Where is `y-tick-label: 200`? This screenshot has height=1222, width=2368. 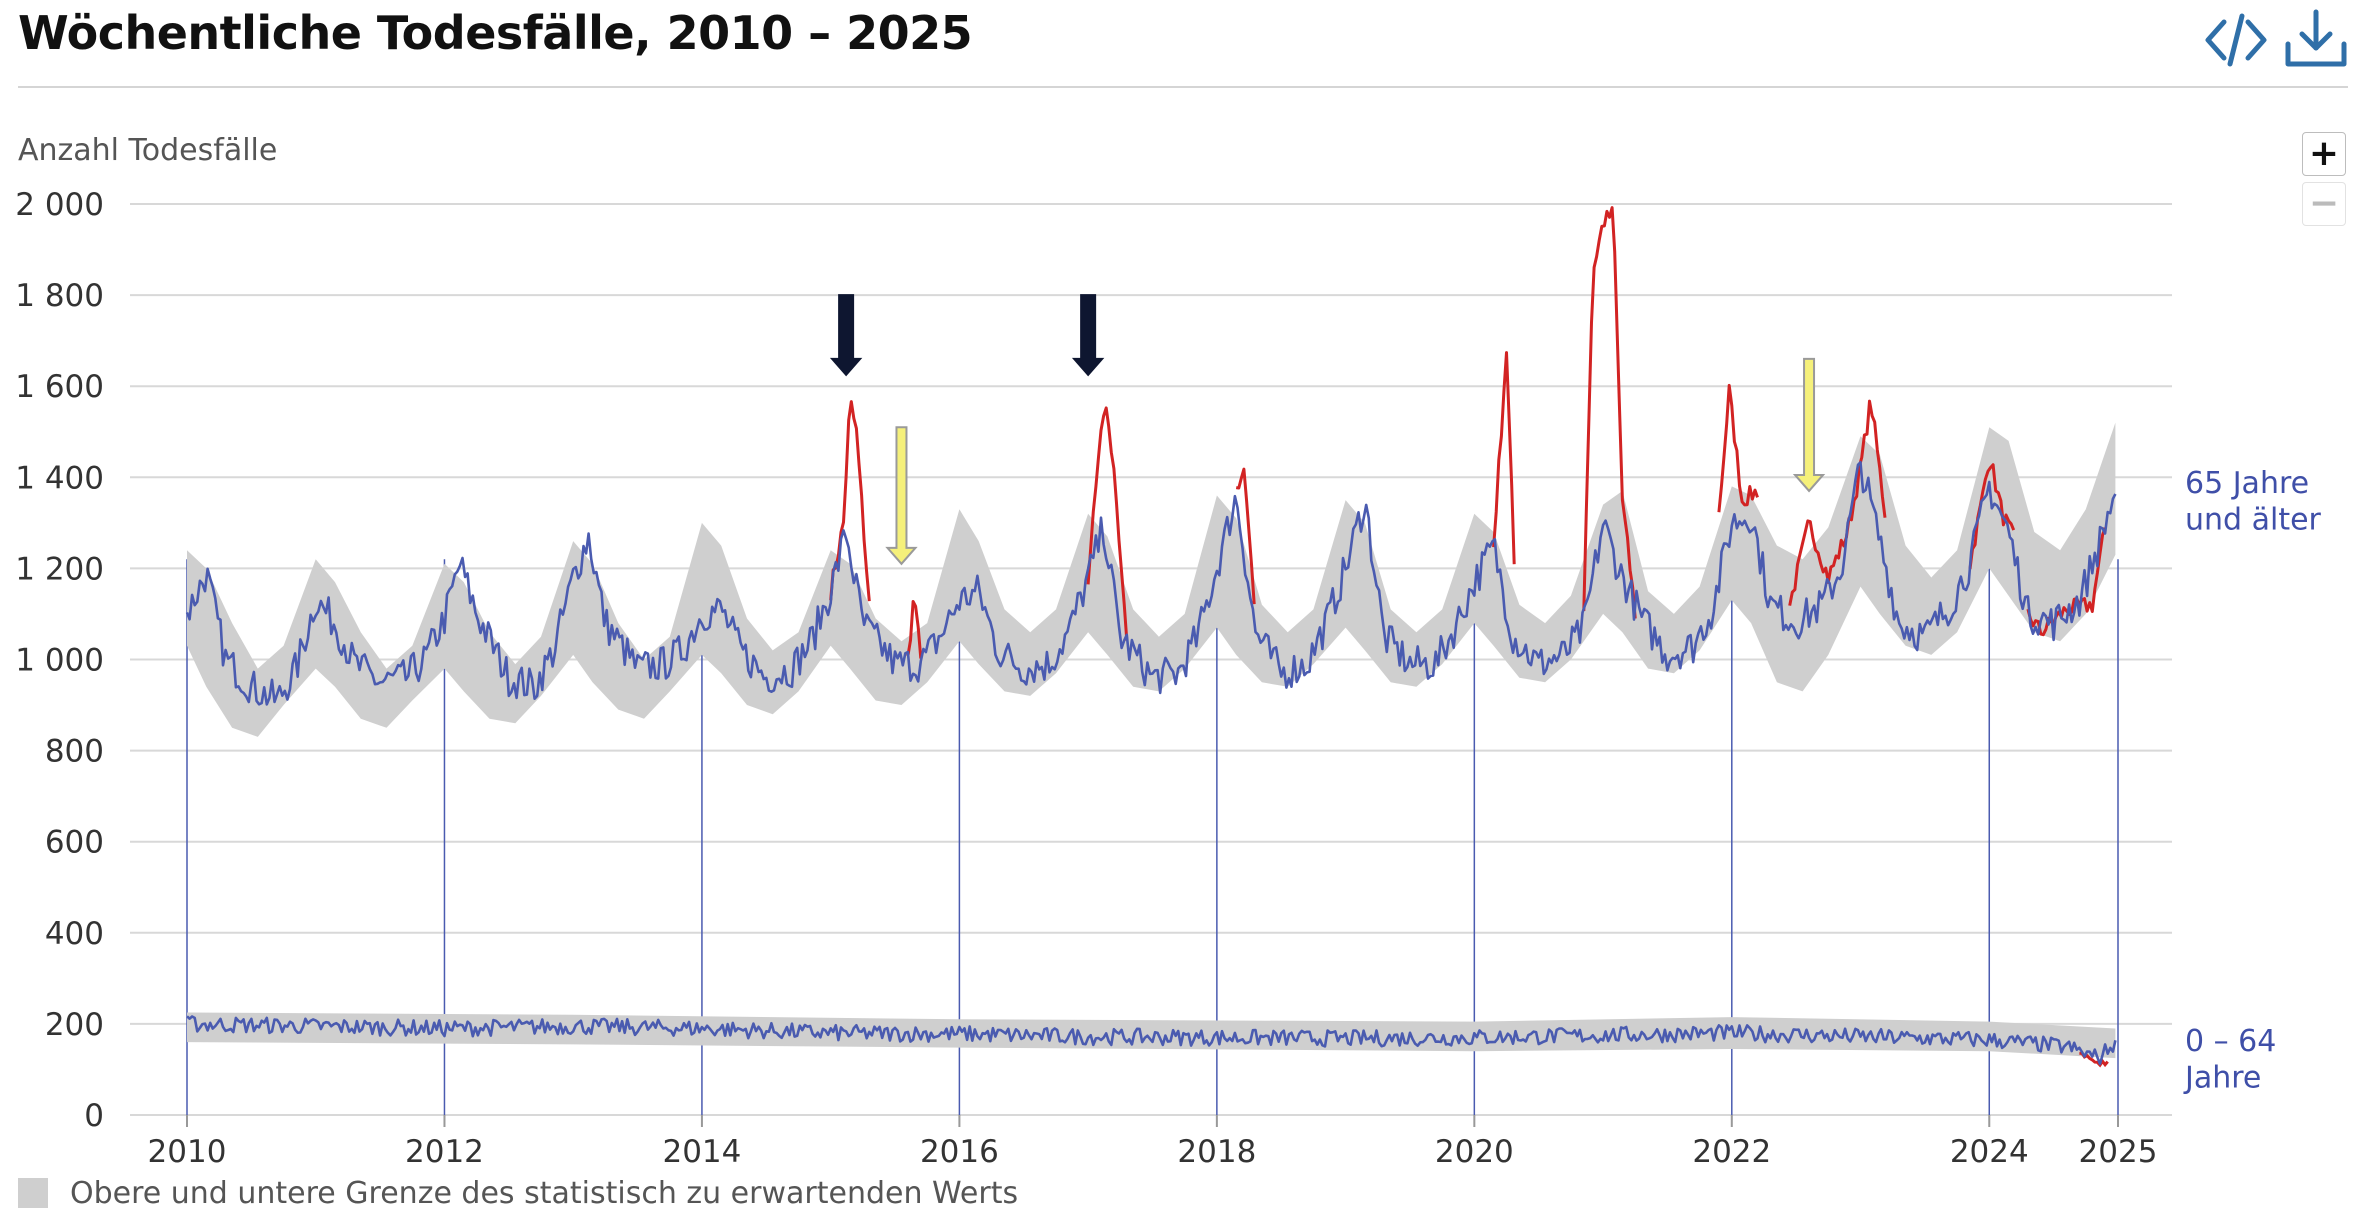 y-tick-label: 200 is located at coordinates (74, 1025).